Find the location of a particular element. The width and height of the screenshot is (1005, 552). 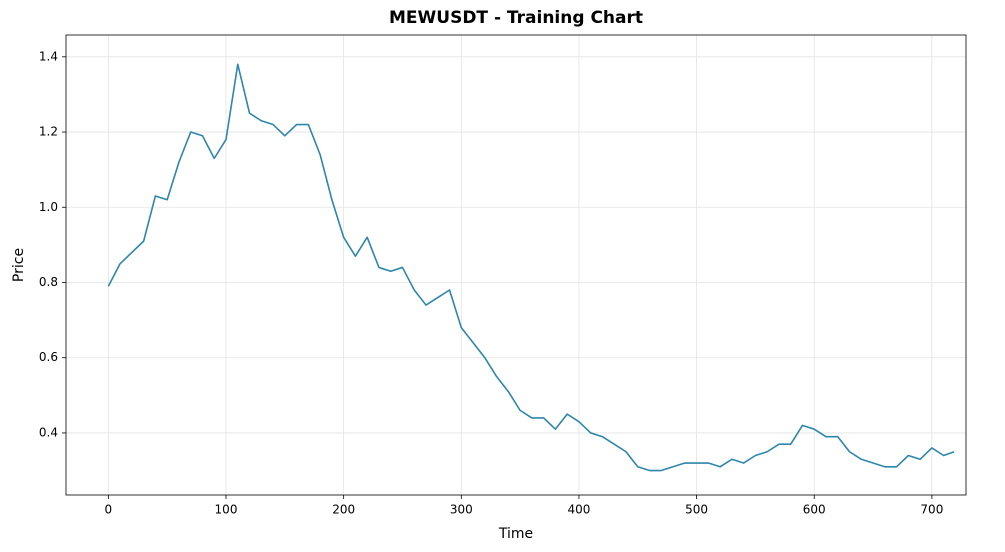

x-tick-label: 500 is located at coordinates (696, 510).